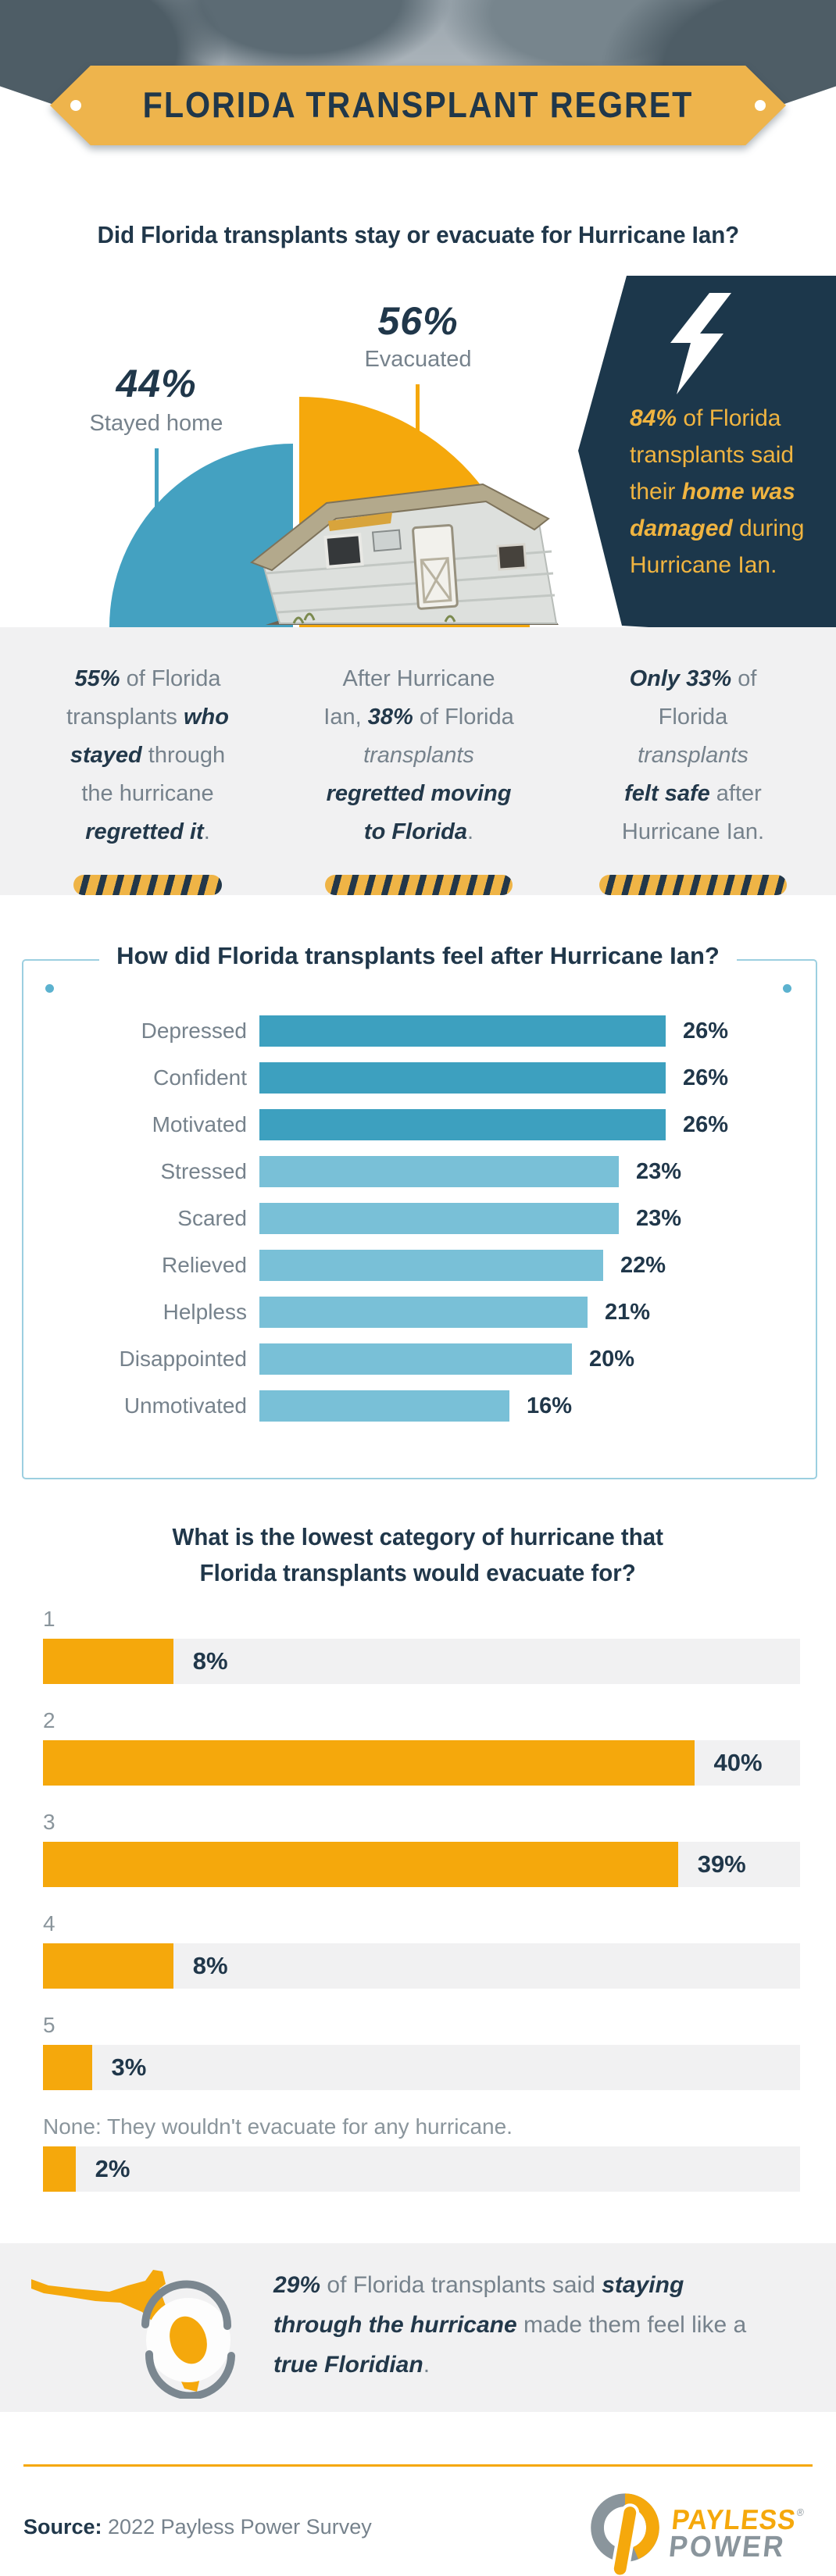 The image size is (836, 2576). I want to click on category-bar-row: 2 40%, so click(421, 1746).